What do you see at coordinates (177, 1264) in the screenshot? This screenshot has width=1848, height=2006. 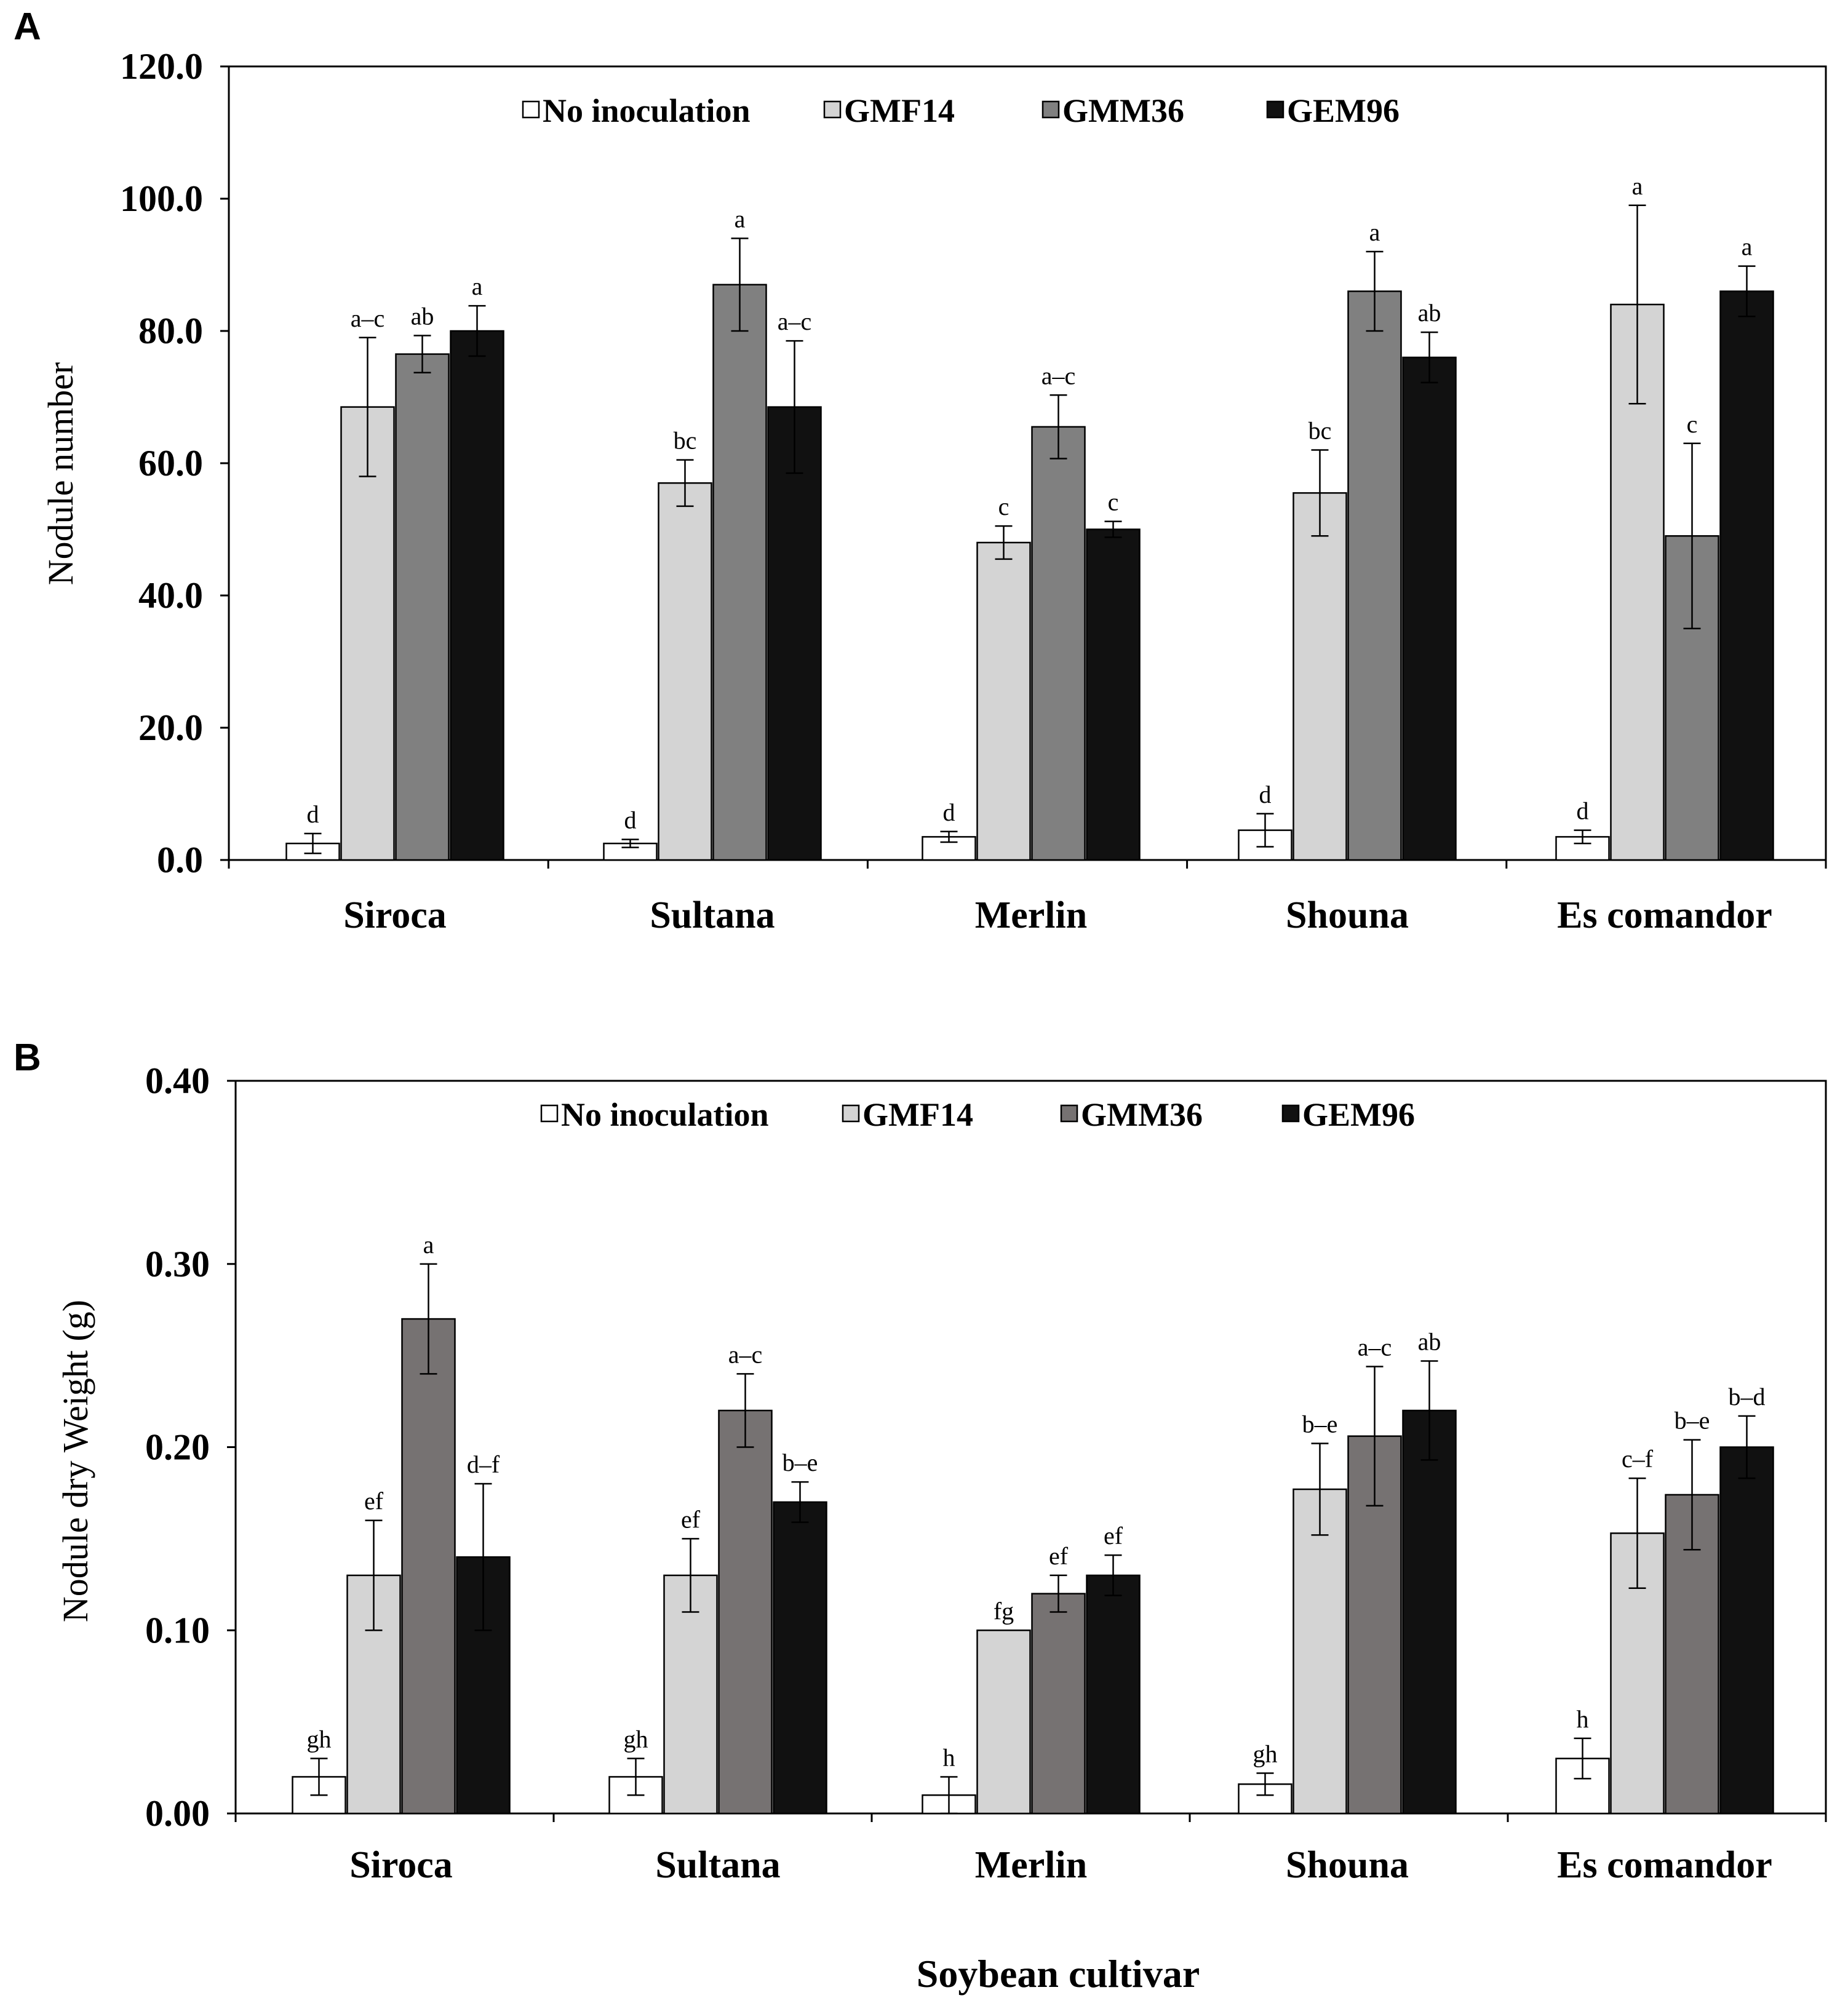 I see `y-tick-label: 0.30` at bounding box center [177, 1264].